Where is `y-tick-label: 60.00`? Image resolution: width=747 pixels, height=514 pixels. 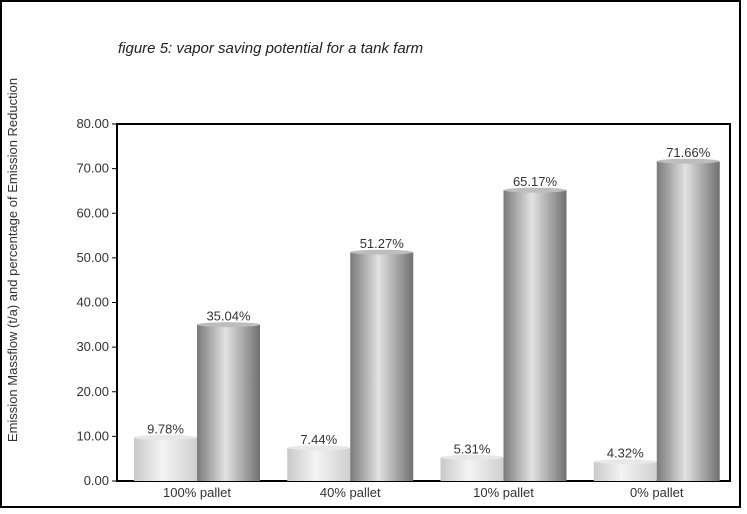 y-tick-label: 60.00 is located at coordinates (92, 212).